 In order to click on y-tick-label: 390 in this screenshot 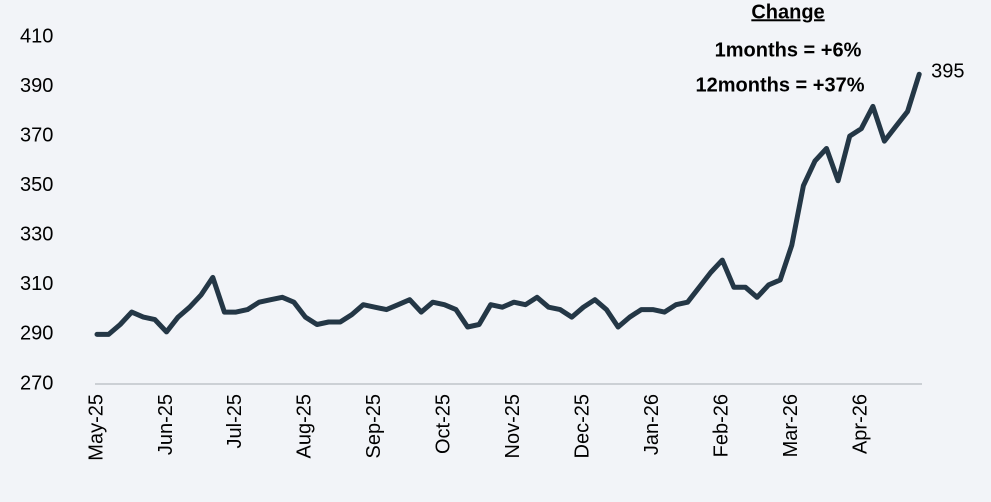, I will do `click(36, 86)`.